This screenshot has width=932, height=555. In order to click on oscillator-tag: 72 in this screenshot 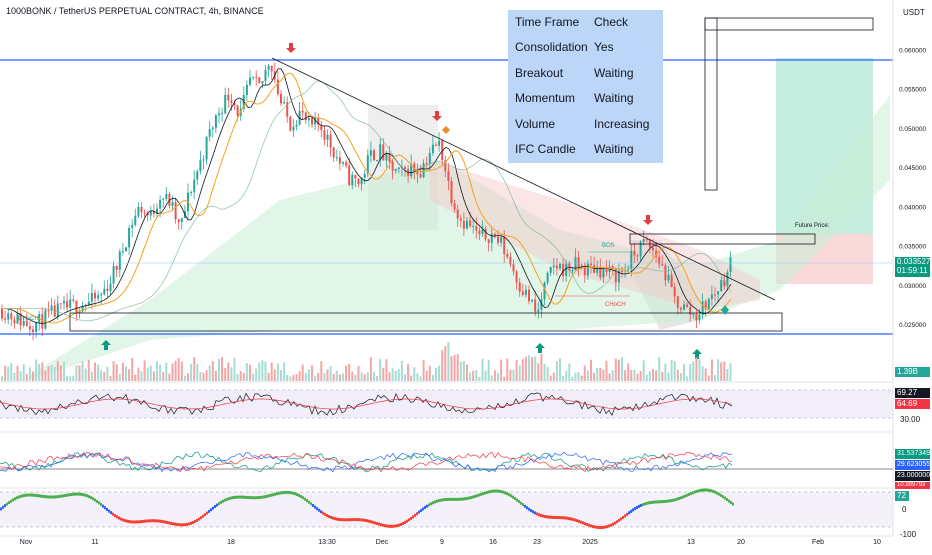, I will do `click(902, 496)`.